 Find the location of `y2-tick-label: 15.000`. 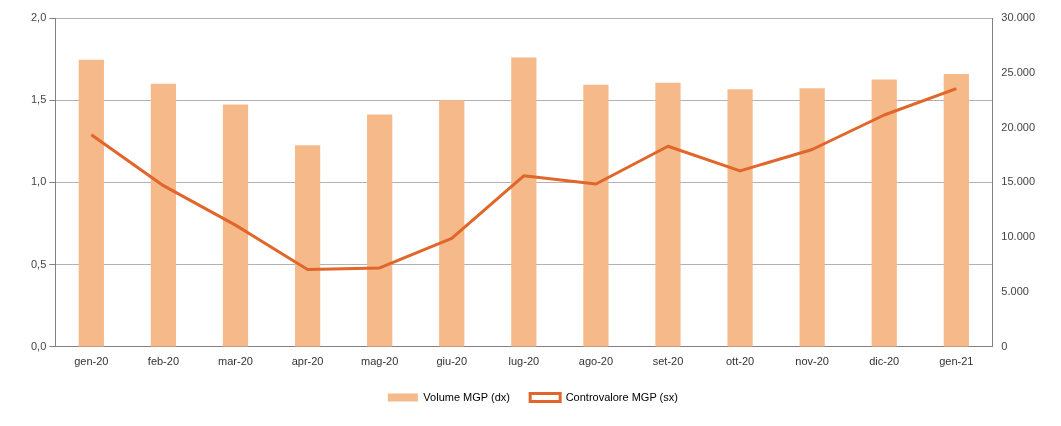

y2-tick-label: 15.000 is located at coordinates (1018, 181).